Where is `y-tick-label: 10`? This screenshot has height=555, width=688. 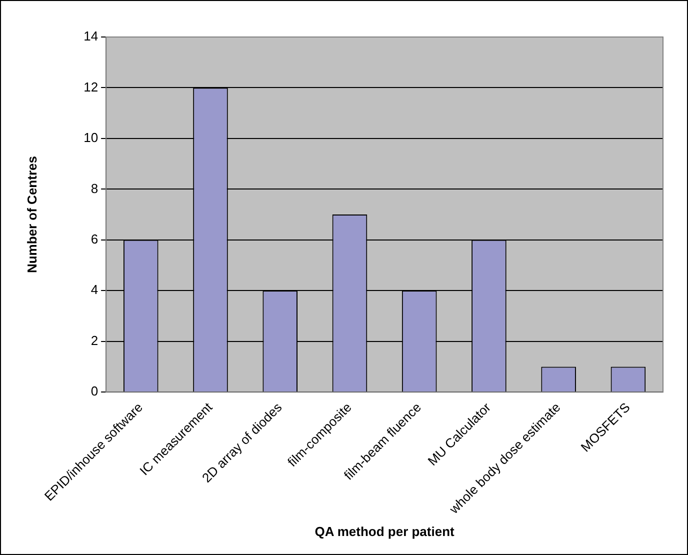
y-tick-label: 10 is located at coordinates (91, 138).